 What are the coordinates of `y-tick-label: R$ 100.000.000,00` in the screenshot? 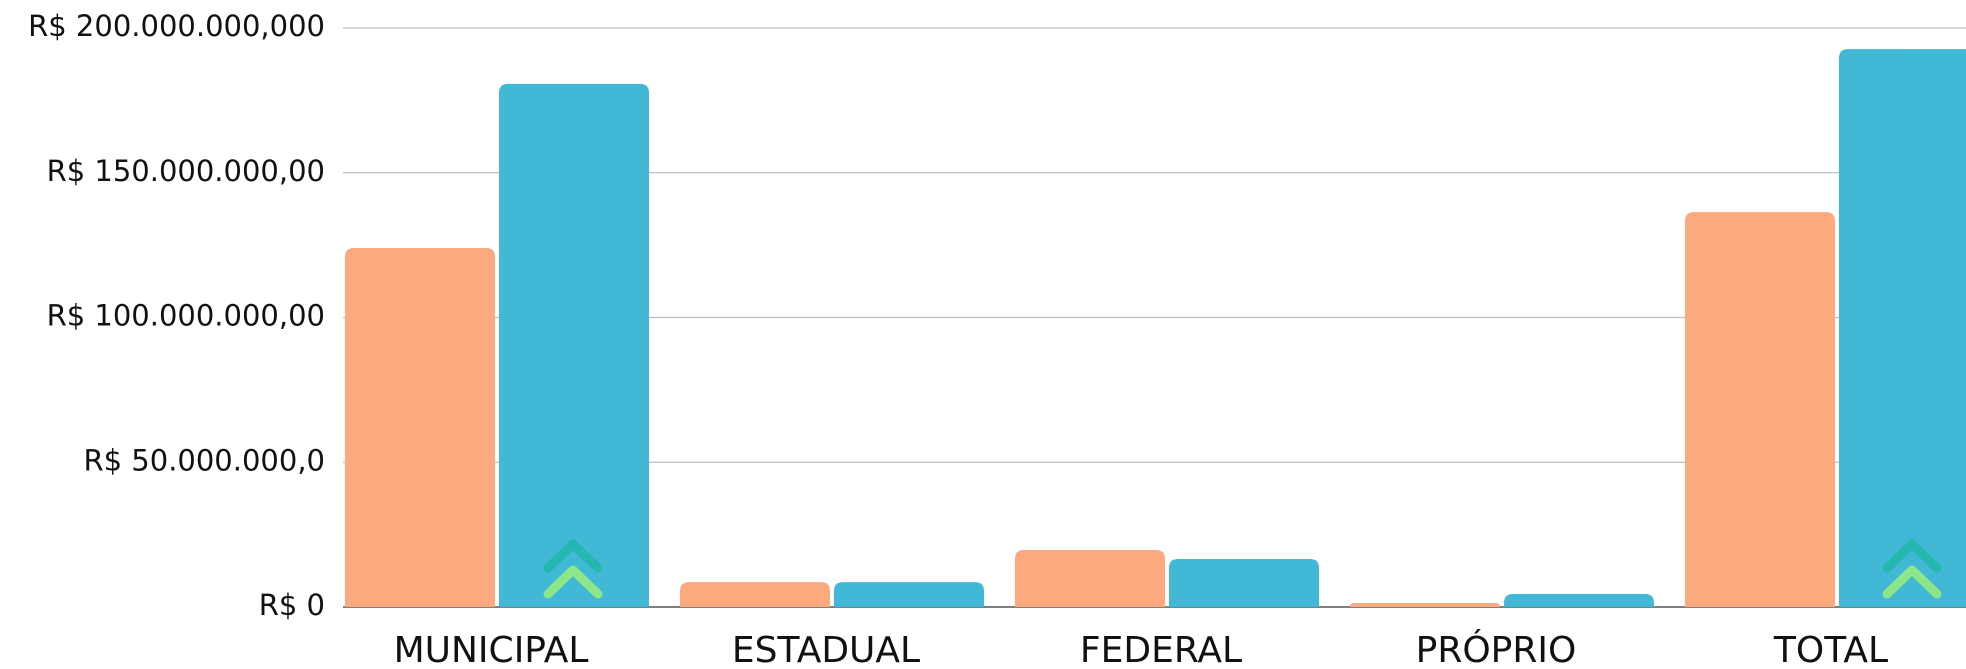 It's located at (186, 316).